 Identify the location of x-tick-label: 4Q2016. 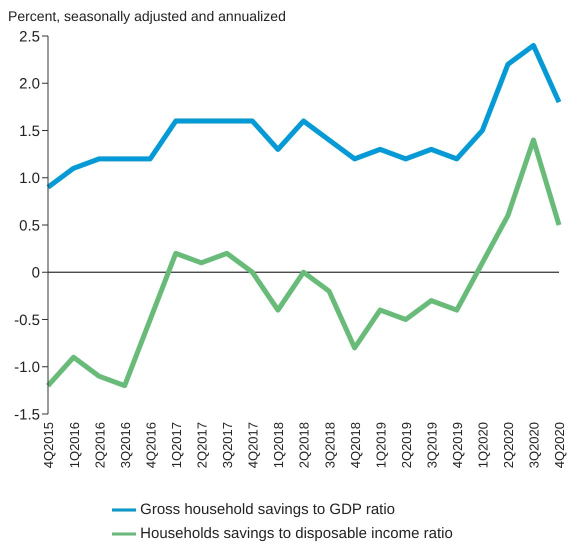
(150, 445).